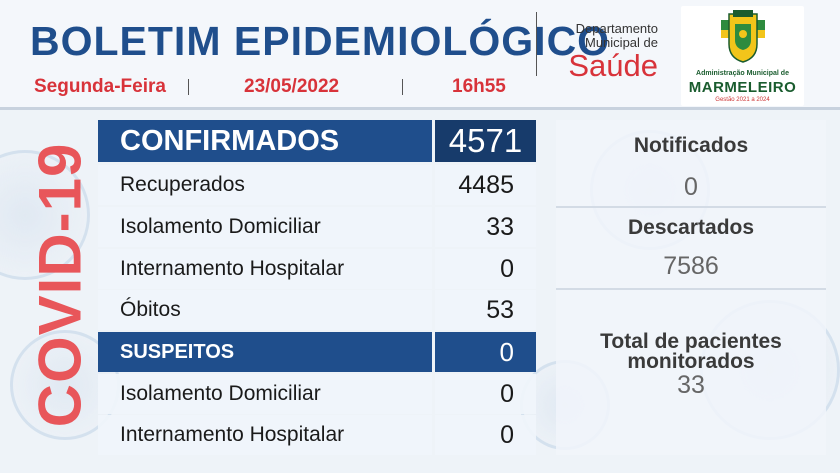 The width and height of the screenshot is (840, 473). Describe the element at coordinates (292, 86) in the screenshot. I see `date-label: 23/05/2022` at that location.